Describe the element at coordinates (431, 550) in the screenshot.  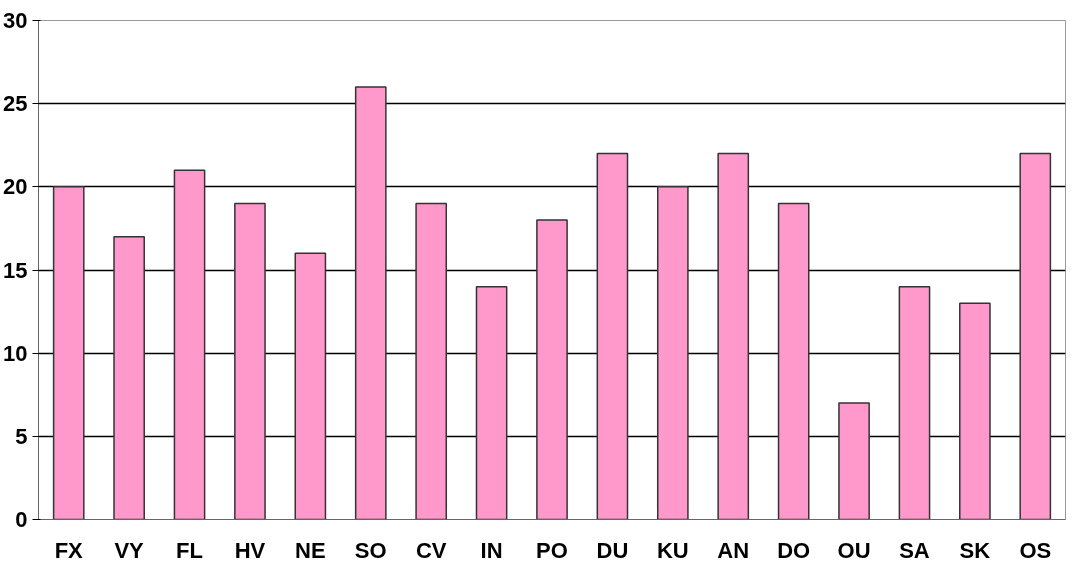
I see `x-tick-label: CV` at that location.